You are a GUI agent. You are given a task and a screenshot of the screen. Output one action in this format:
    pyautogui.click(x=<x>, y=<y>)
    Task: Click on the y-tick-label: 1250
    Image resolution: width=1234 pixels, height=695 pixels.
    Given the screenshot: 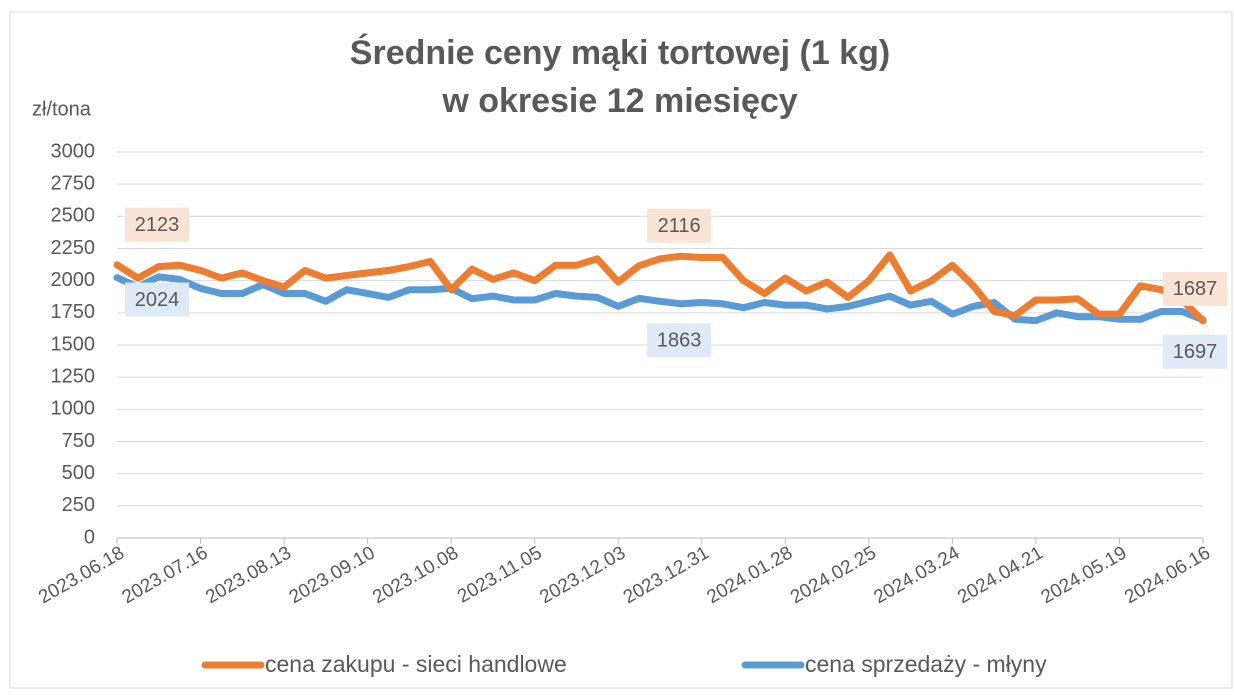 What is the action you would take?
    pyautogui.click(x=73, y=376)
    